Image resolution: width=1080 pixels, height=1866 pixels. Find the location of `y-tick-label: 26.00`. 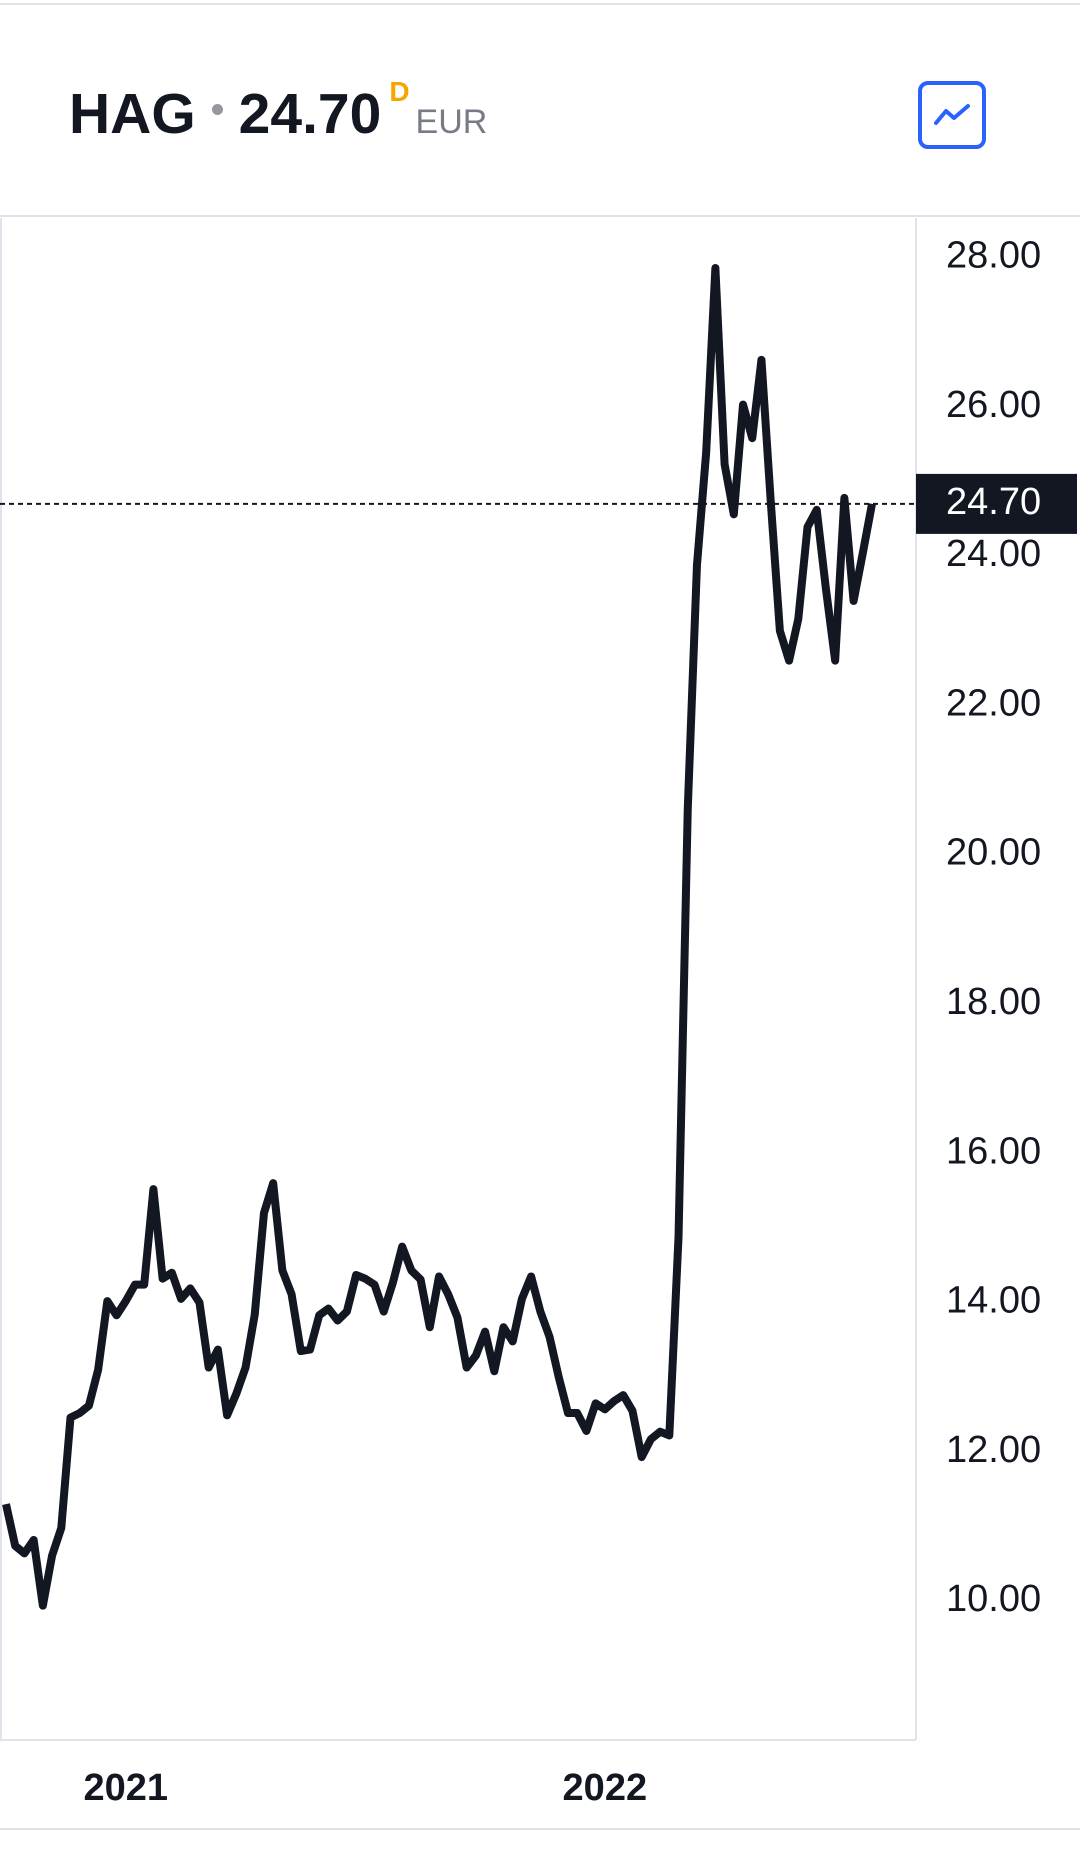

y-tick-label: 26.00 is located at coordinates (993, 405).